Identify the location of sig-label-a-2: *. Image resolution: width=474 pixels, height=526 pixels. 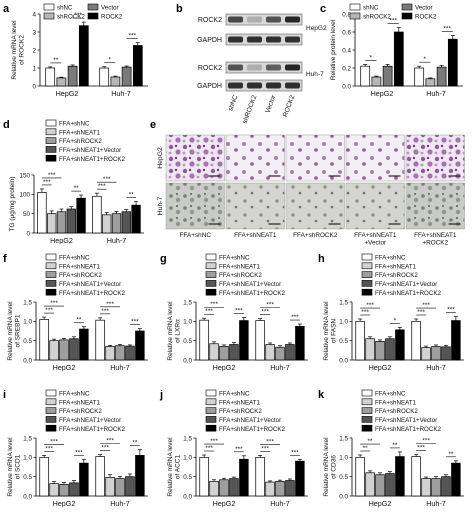
(110, 60).